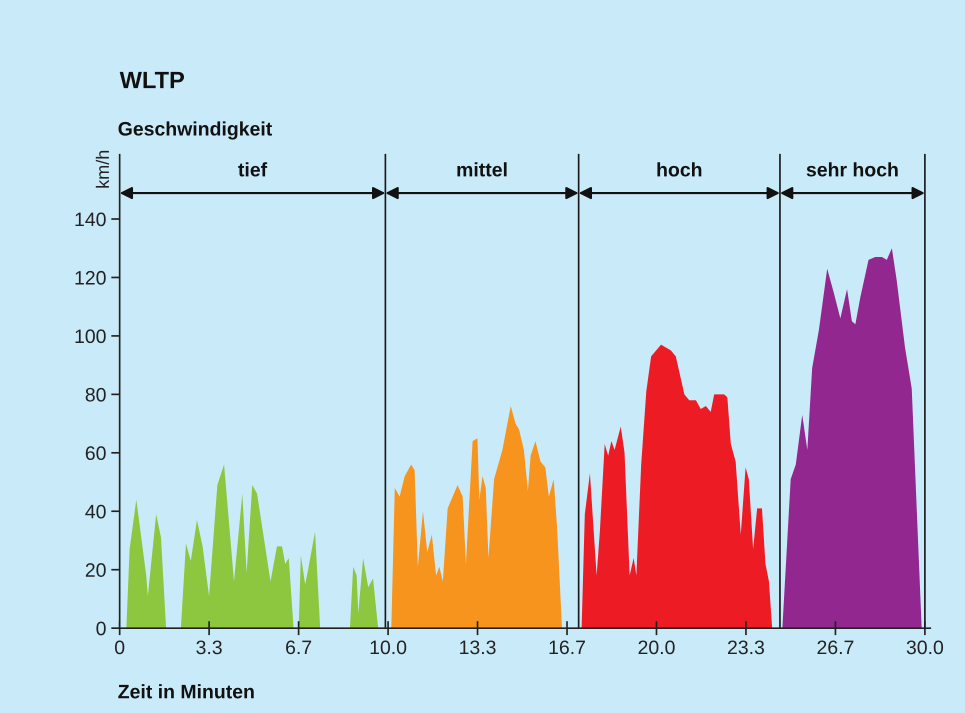 The height and width of the screenshot is (713, 965). I want to click on x-tick-label: 13.3, so click(478, 647).